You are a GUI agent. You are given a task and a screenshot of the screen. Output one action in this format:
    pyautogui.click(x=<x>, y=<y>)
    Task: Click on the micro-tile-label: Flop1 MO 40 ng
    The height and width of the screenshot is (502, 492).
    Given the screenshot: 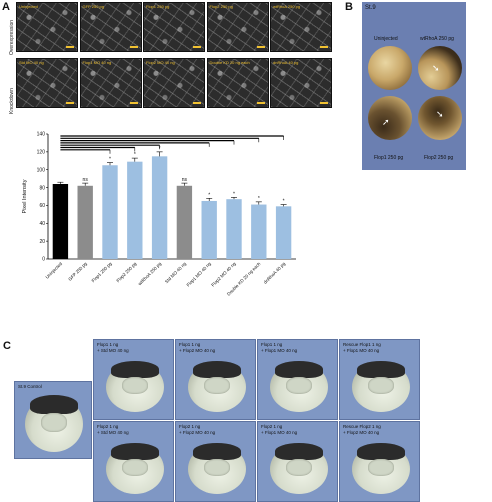 What is the action you would take?
    pyautogui.click(x=97, y=62)
    